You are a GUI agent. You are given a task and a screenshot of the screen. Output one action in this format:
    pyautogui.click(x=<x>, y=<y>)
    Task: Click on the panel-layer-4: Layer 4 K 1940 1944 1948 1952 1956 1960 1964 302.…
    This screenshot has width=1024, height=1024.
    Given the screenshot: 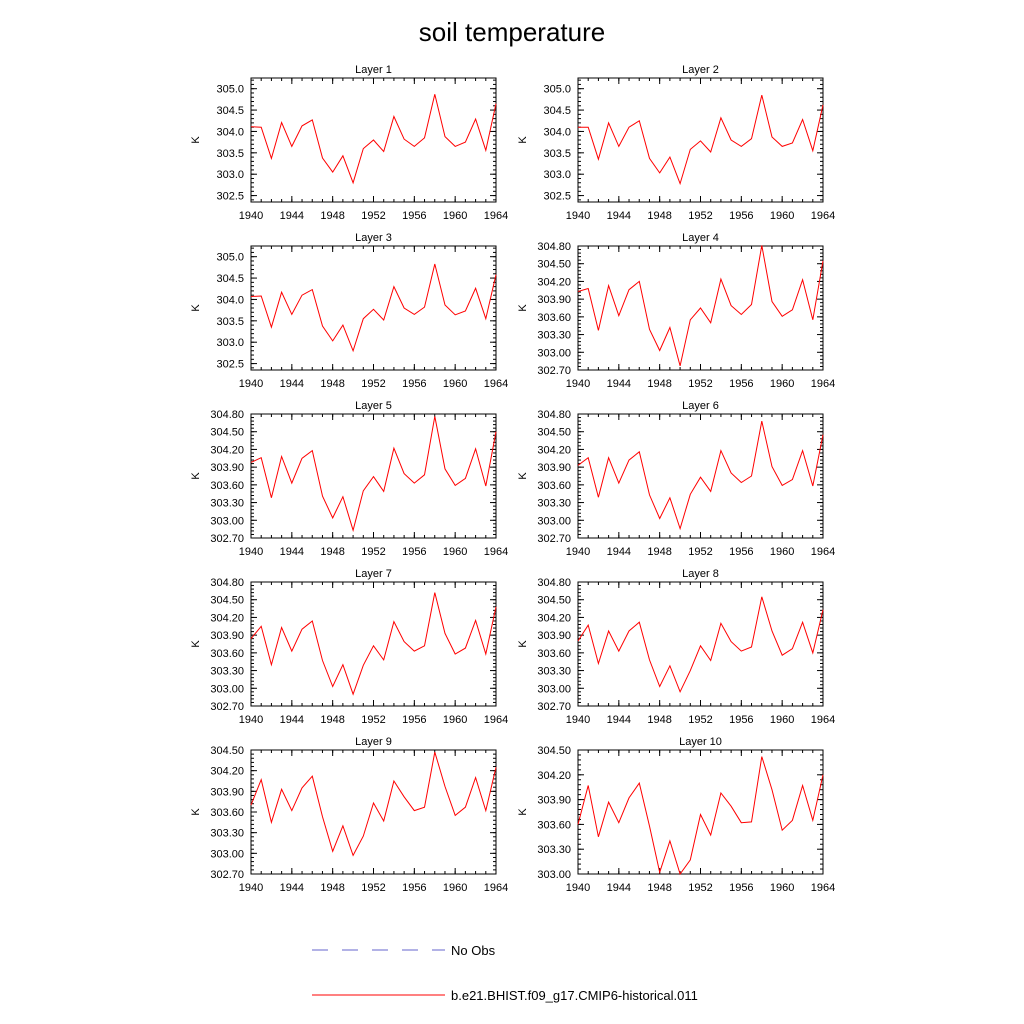 What is the action you would take?
    pyautogui.click(x=676, y=311)
    